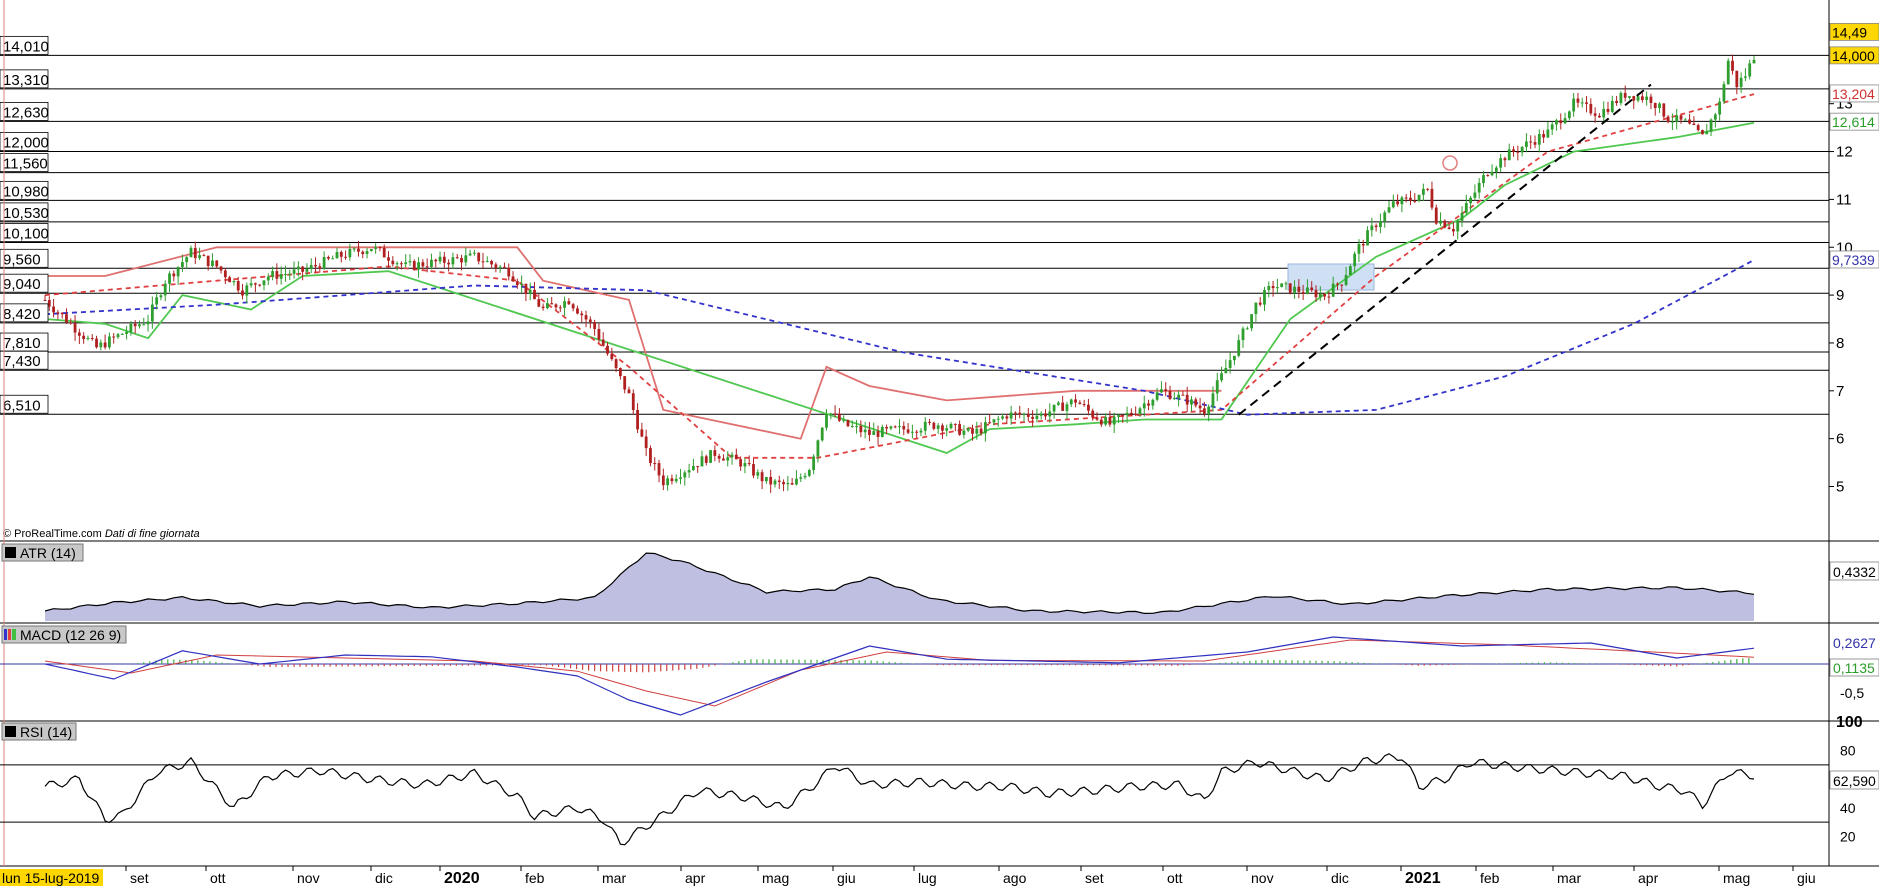  I want to click on atr-panel: ATR (14) 0,4332, so click(940, 582).